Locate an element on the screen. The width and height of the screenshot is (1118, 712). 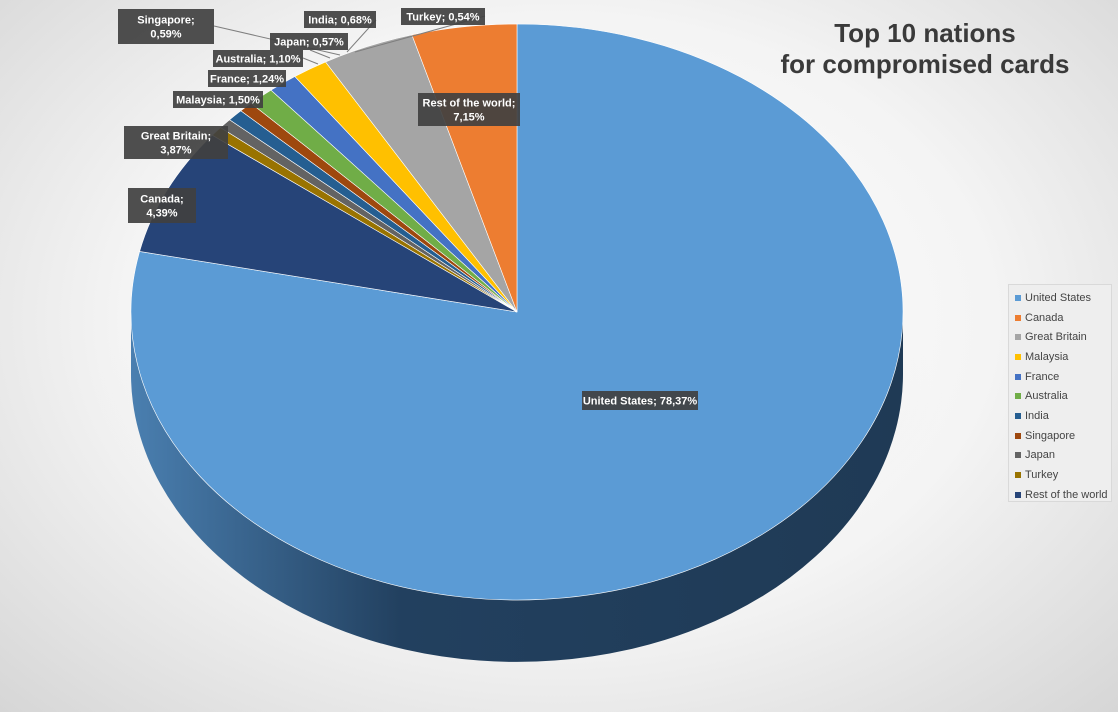
legend-label: Canada is located at coordinates (1044, 317).